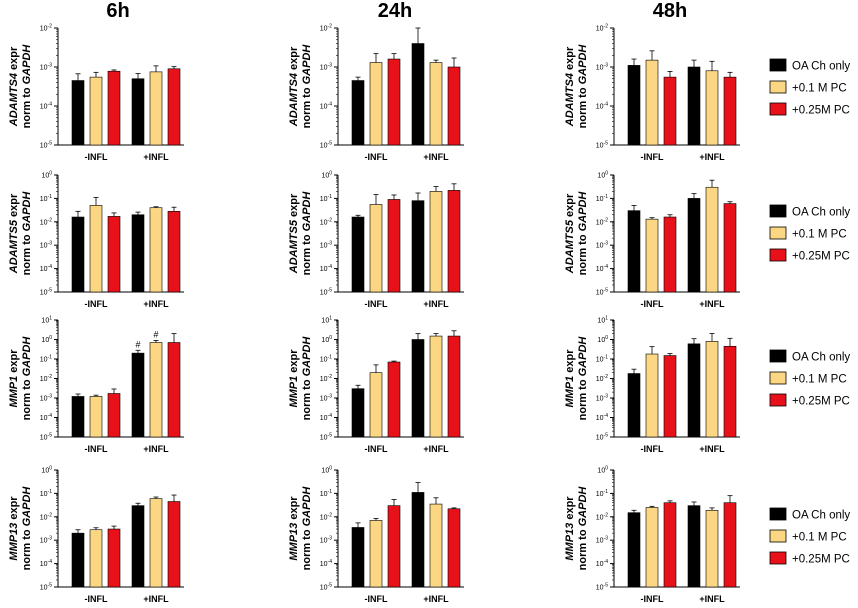 The height and width of the screenshot is (608, 858). I want to click on legend-label: OA Ch only, so click(821, 358).